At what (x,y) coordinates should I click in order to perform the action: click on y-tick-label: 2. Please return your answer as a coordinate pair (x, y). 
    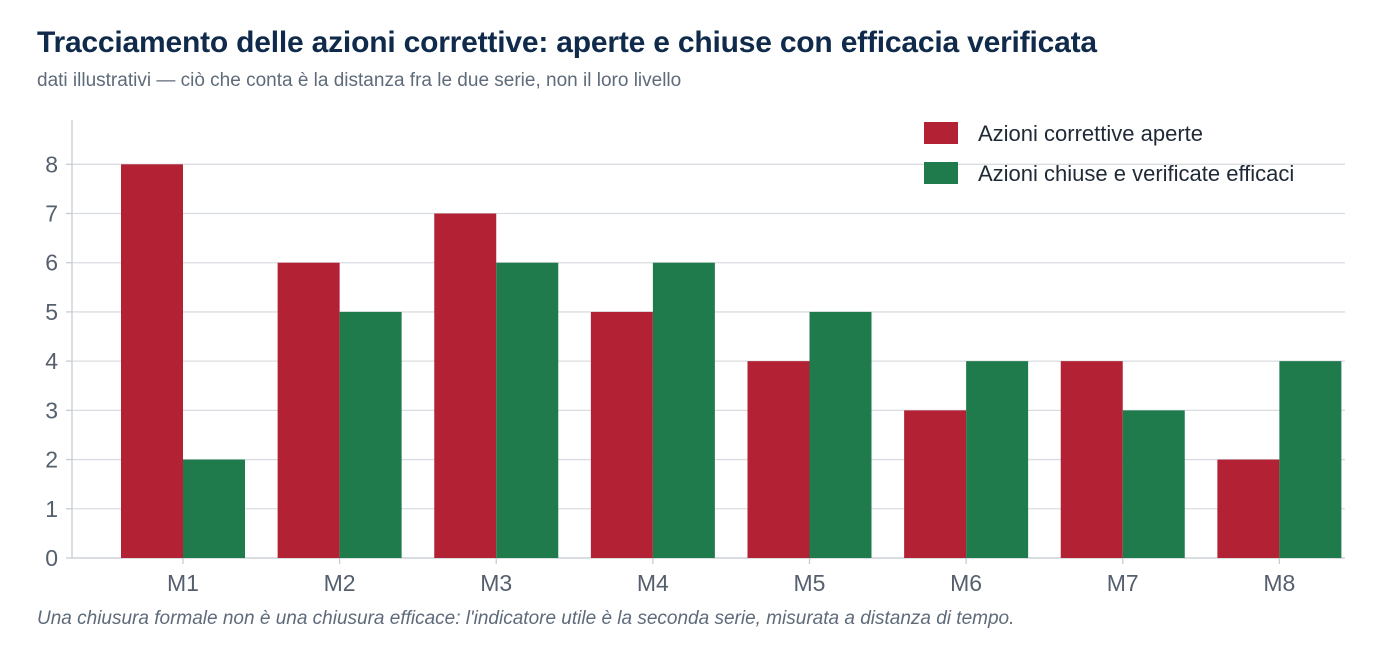
    Looking at the image, I should click on (51, 460).